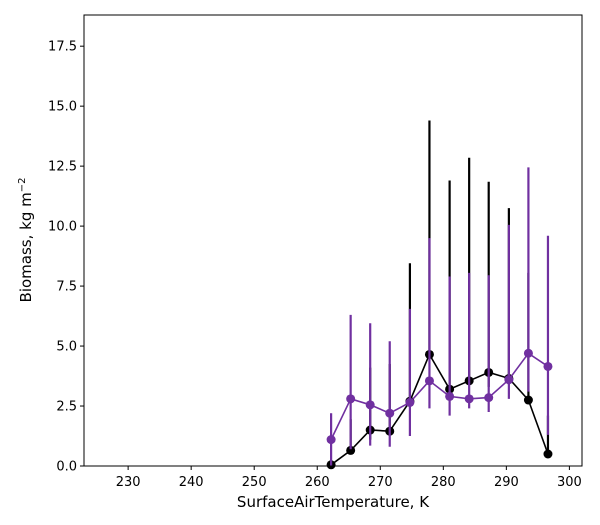 This screenshot has height=525, width=600. Describe the element at coordinates (191, 482) in the screenshot. I see `x-tick-label: 240` at that location.